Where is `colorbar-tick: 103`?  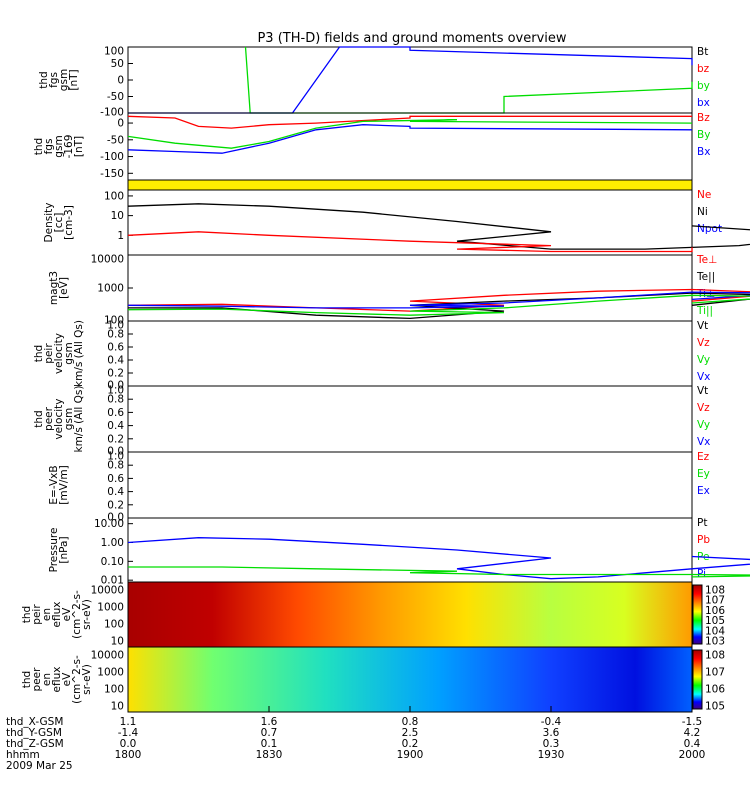
colorbar-tick: 103 is located at coordinates (715, 642).